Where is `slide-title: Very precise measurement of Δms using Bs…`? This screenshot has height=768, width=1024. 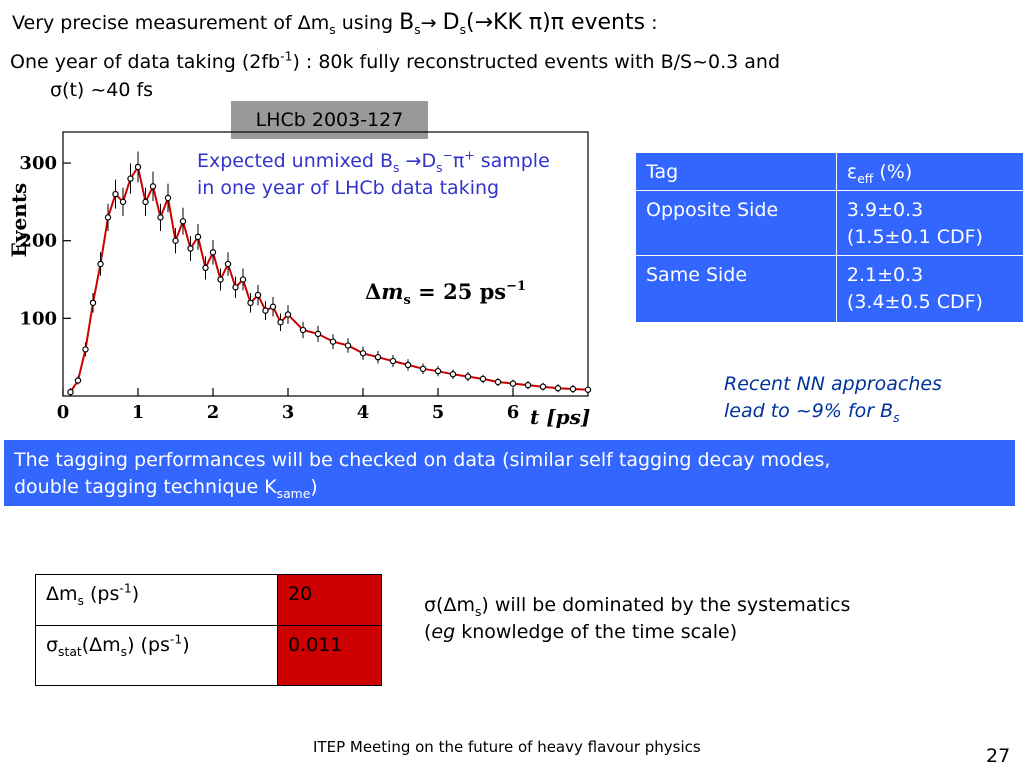
slide-title: Very precise measurement of Δms using Bs… is located at coordinates (335, 23).